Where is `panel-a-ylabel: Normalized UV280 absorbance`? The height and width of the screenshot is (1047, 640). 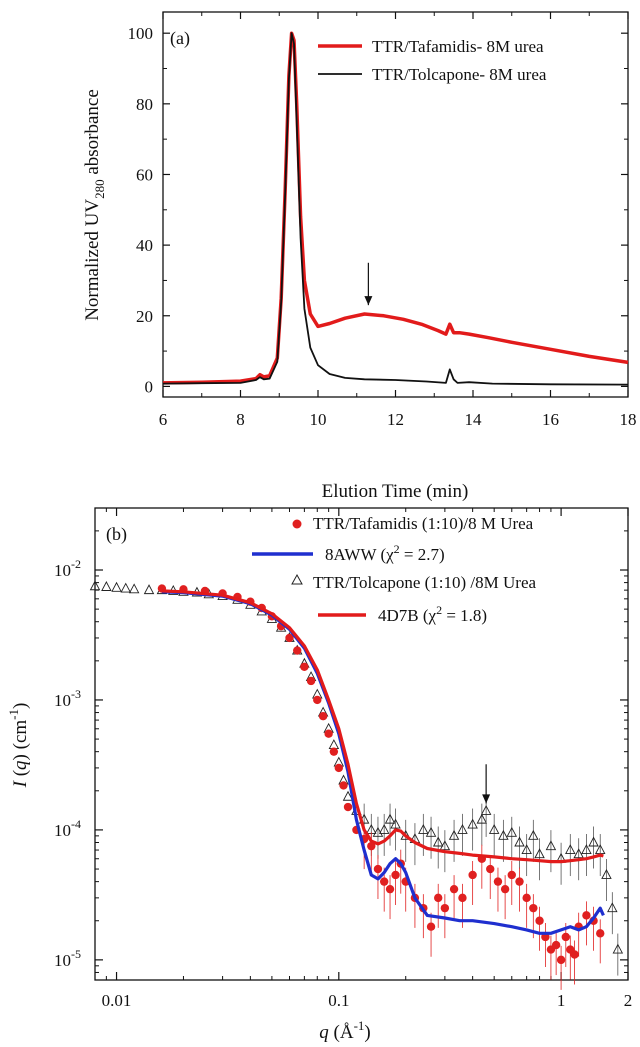 panel-a-ylabel: Normalized UV280 absorbance is located at coordinates (94, 205).